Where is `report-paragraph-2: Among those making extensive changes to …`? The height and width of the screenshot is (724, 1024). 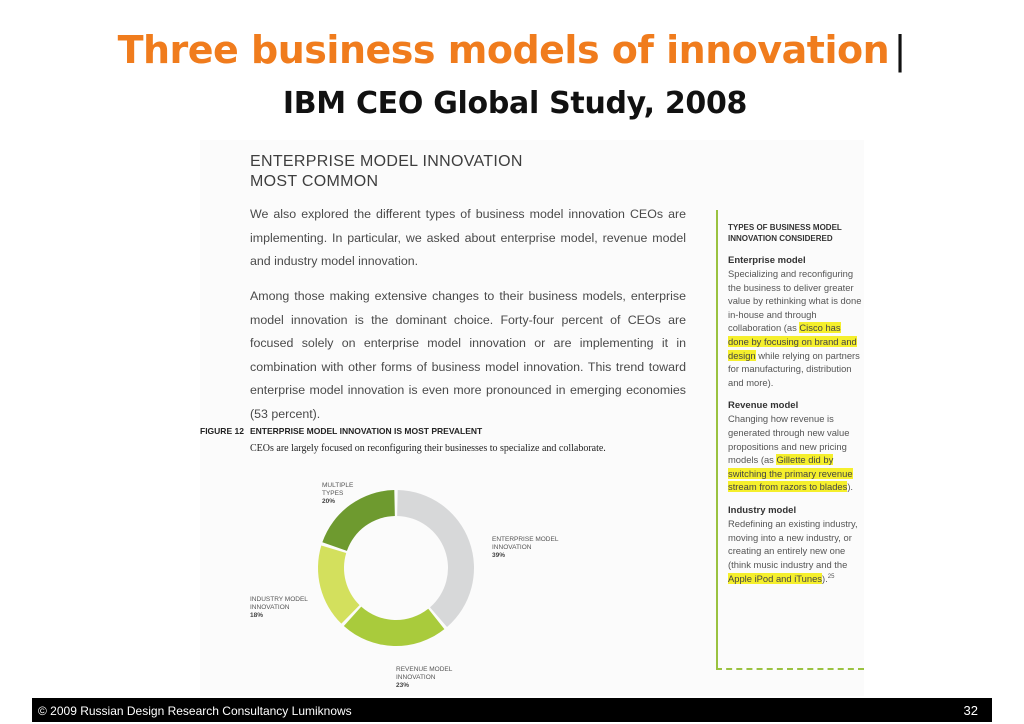
report-paragraph-2: Among those making extensive changes to … is located at coordinates (468, 355).